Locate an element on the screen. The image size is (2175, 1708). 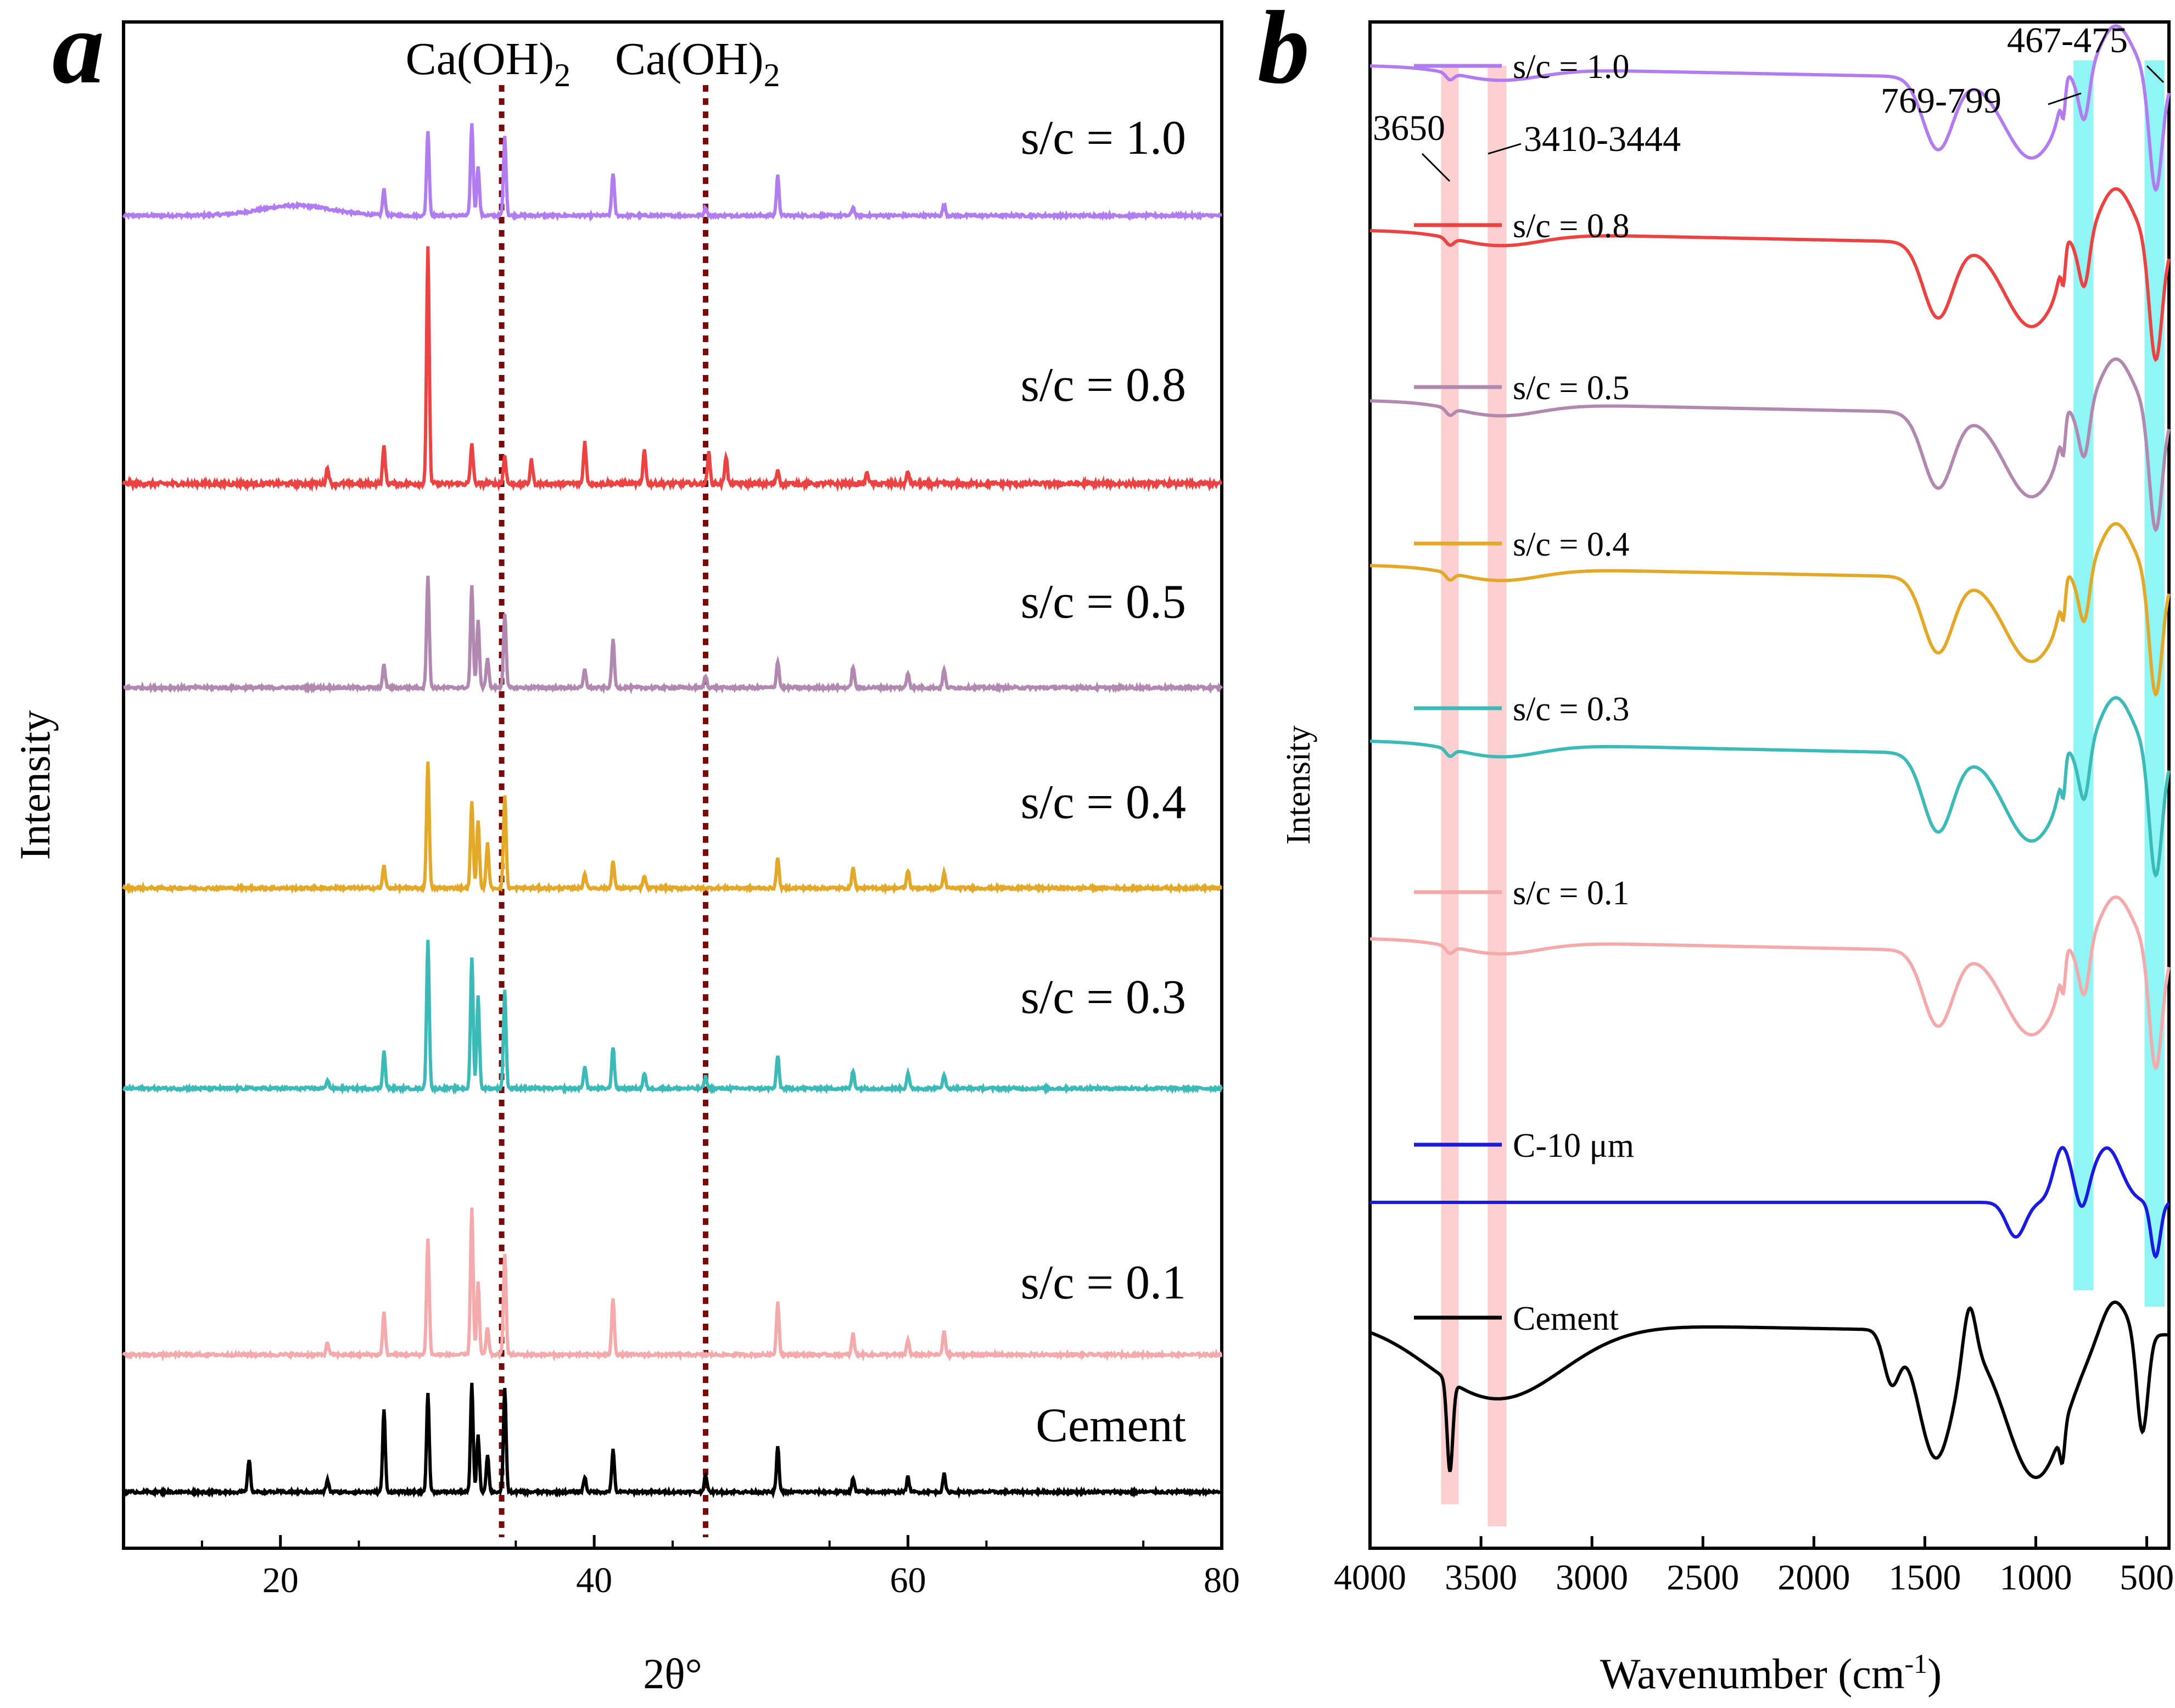
xrd-series-label: s/c = 0.5 is located at coordinates (1103, 602).